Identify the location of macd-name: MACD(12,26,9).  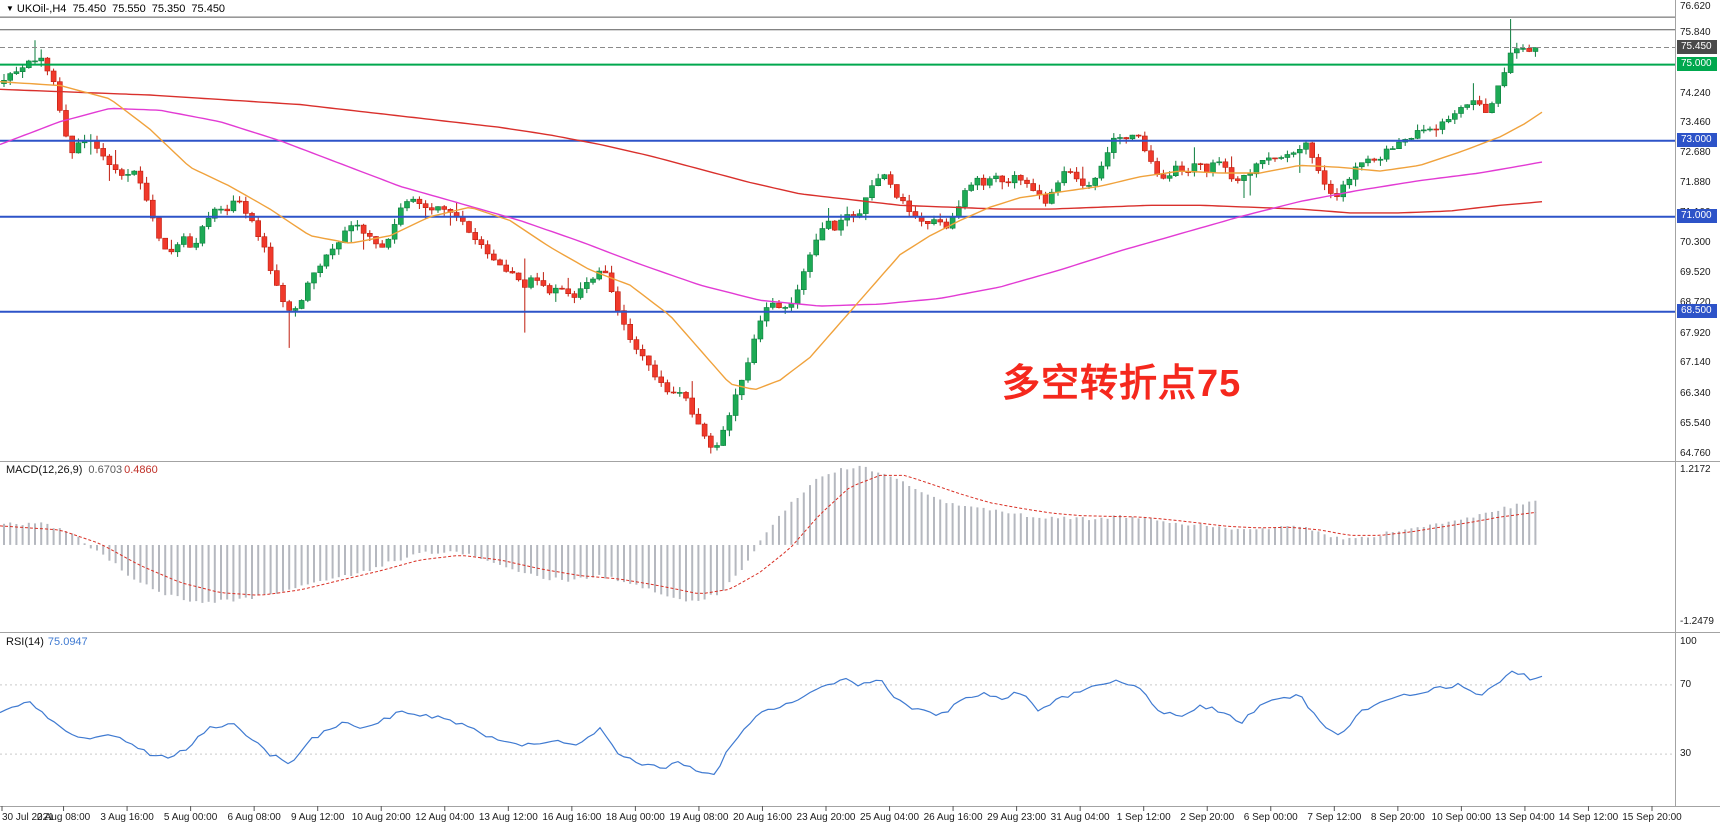
(44, 470).